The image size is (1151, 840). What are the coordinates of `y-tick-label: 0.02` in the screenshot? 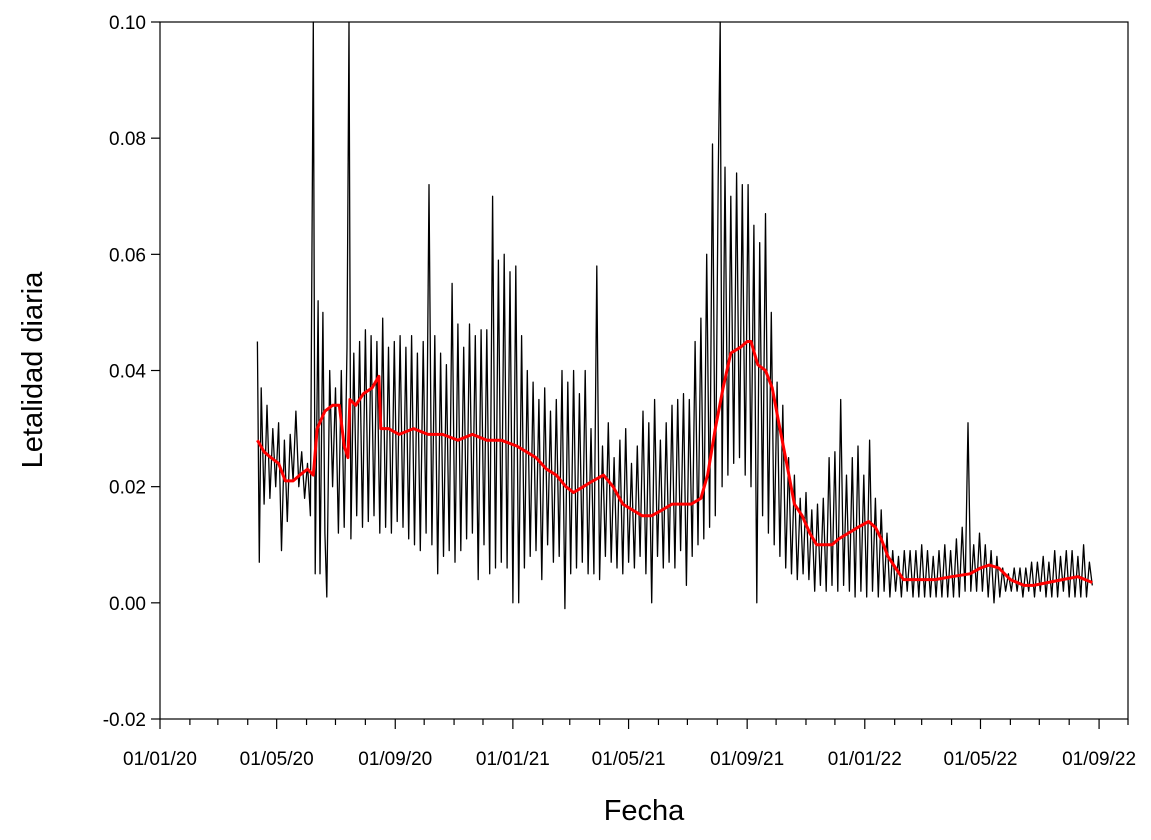 It's located at (127, 488).